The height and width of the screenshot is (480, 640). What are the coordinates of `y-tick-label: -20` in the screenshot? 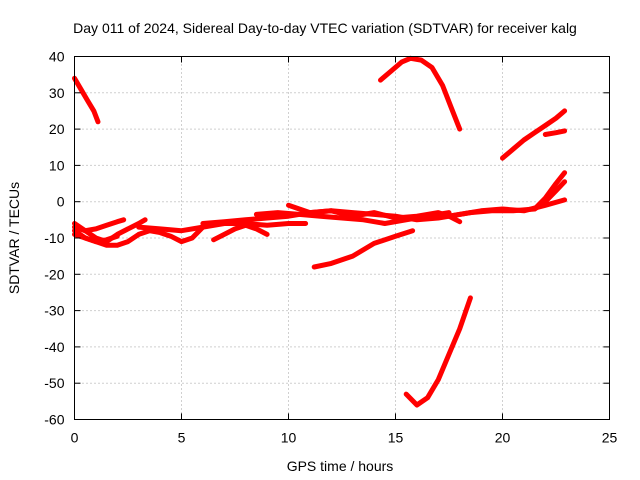 It's located at (54, 274).